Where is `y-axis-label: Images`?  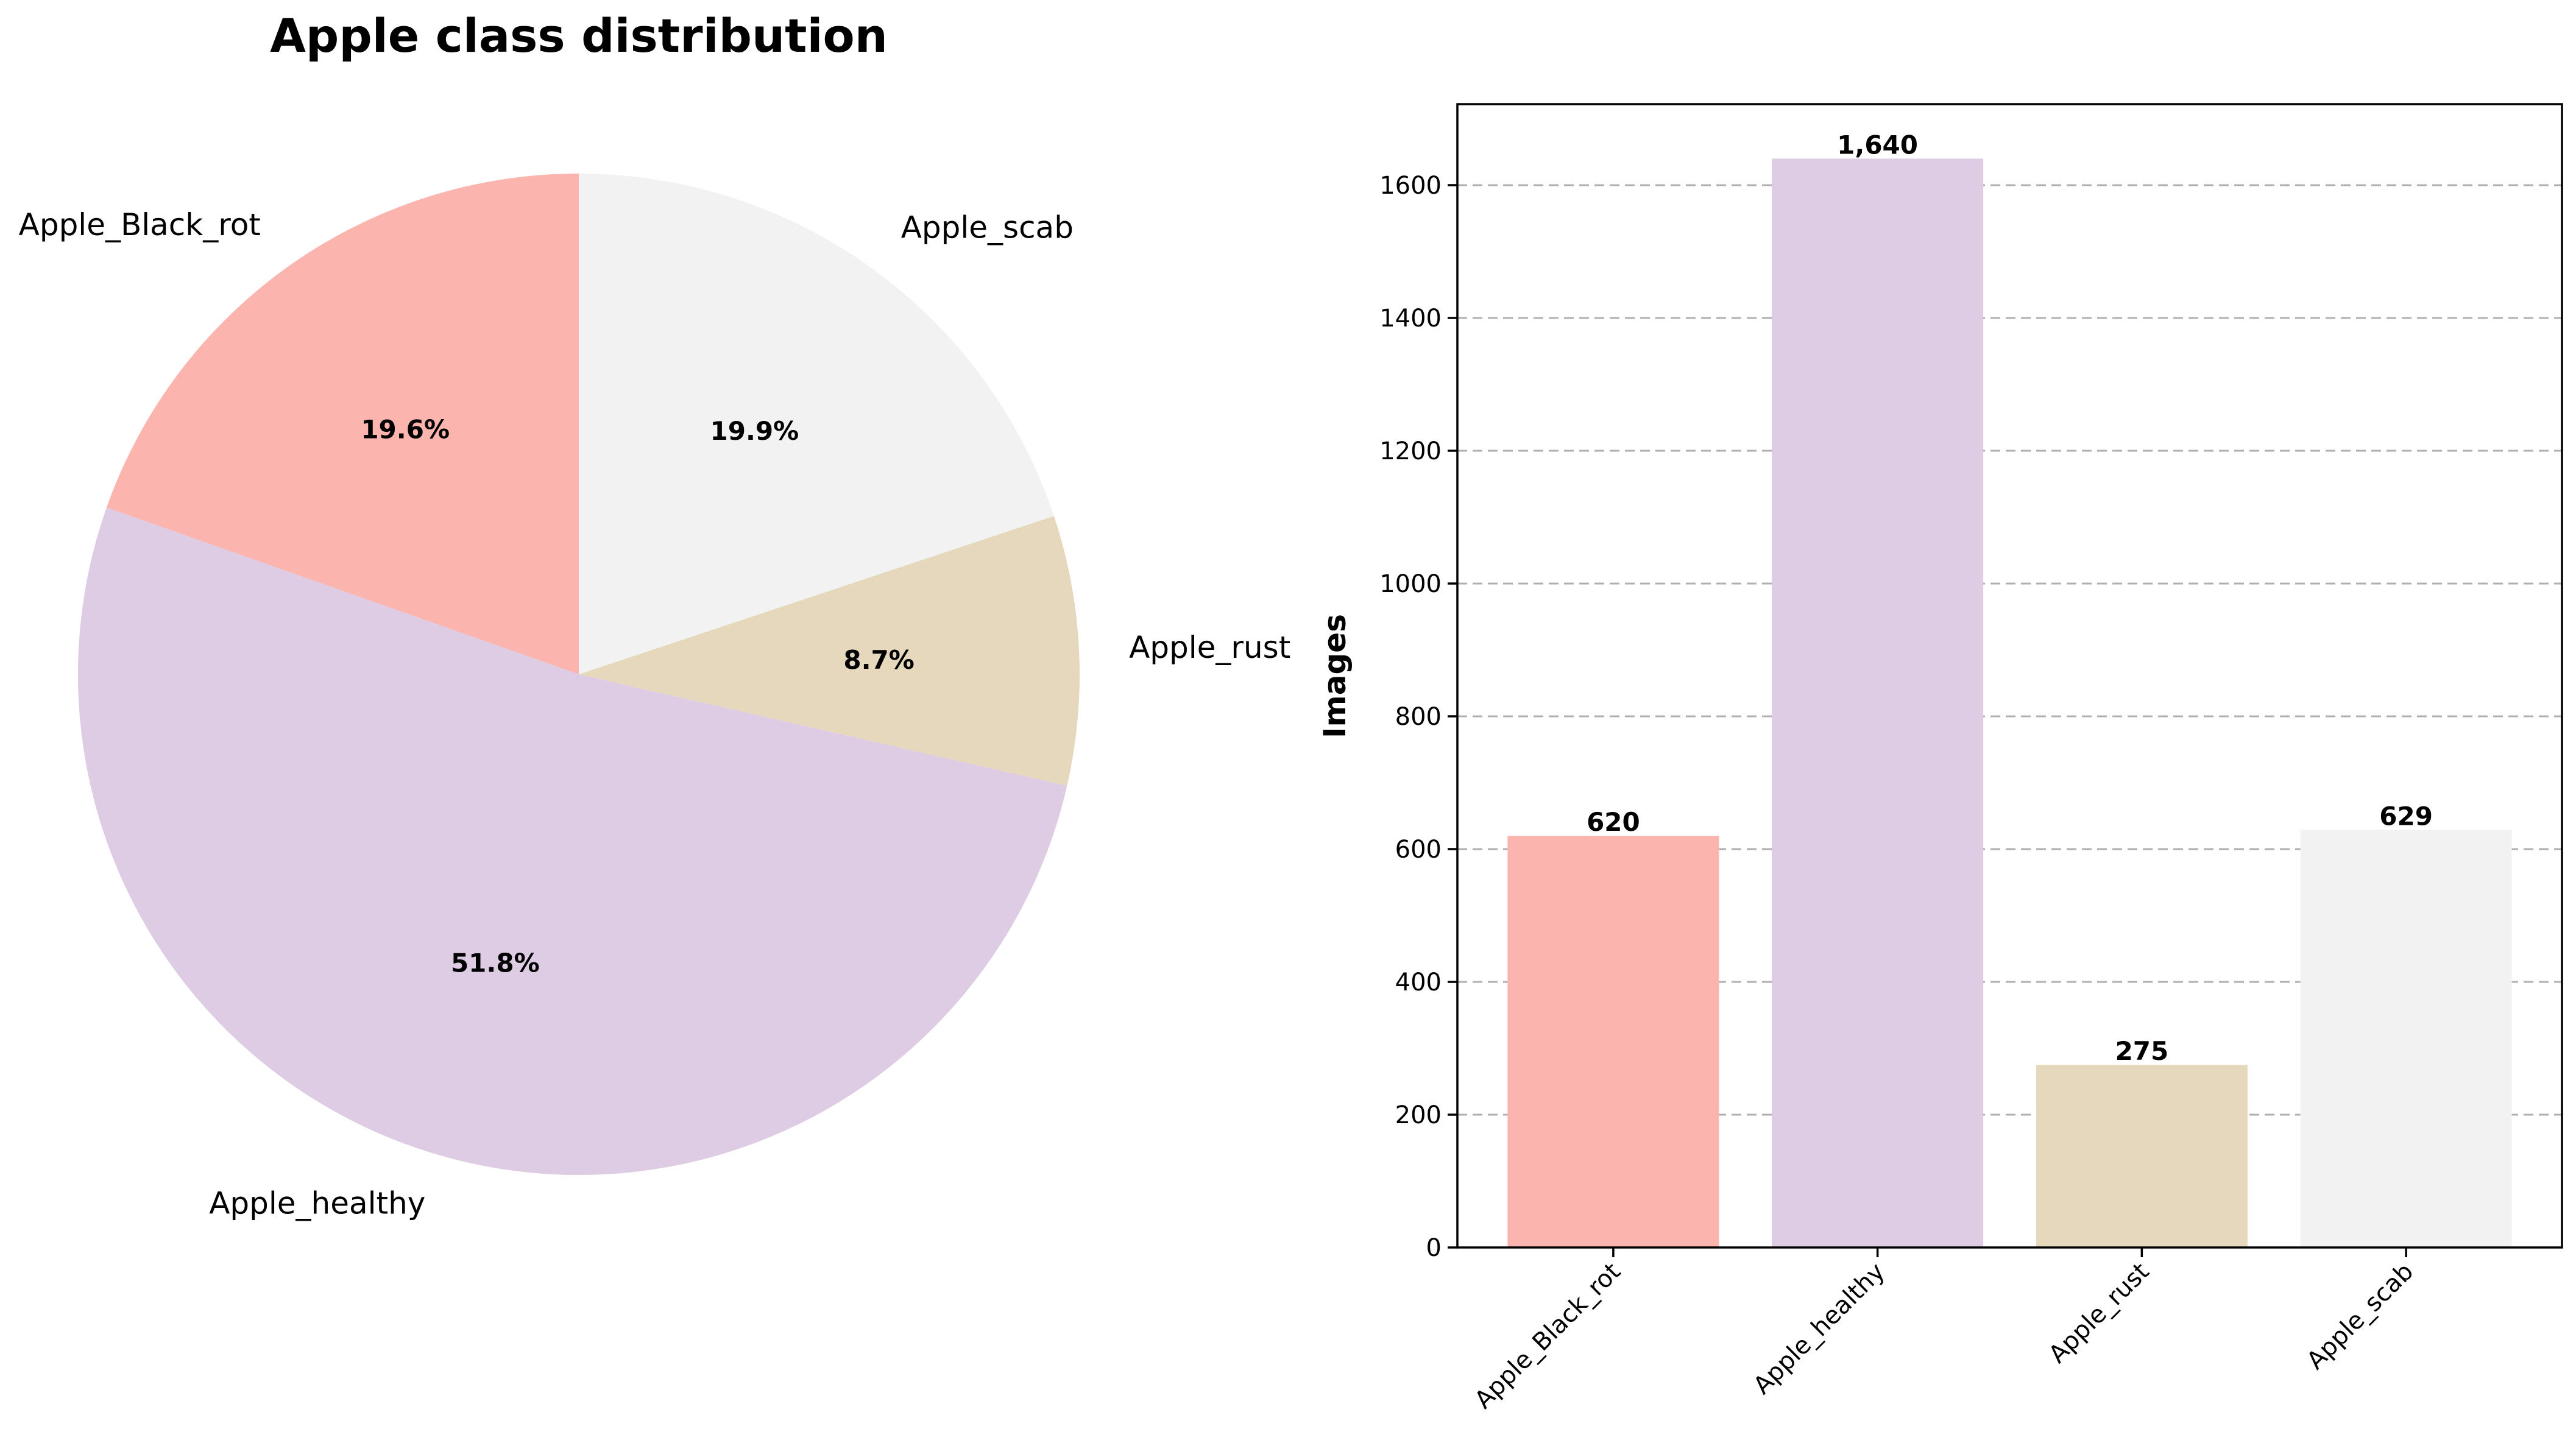
y-axis-label: Images is located at coordinates (1335, 676).